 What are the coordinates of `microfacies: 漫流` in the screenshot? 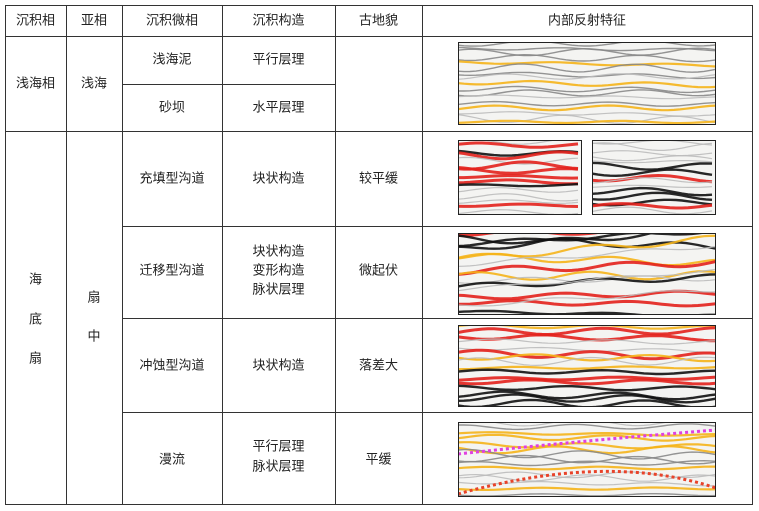 It's located at (172, 460).